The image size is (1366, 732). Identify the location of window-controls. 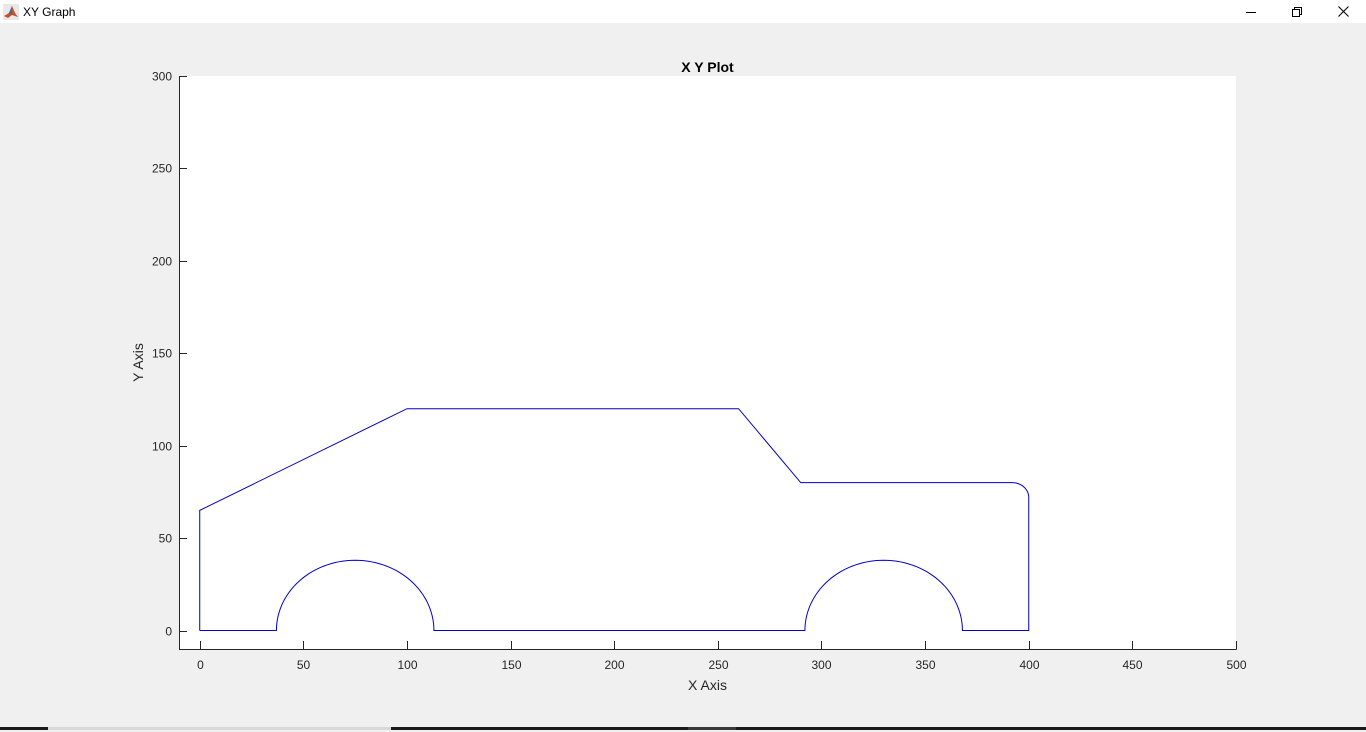
(1297, 11).